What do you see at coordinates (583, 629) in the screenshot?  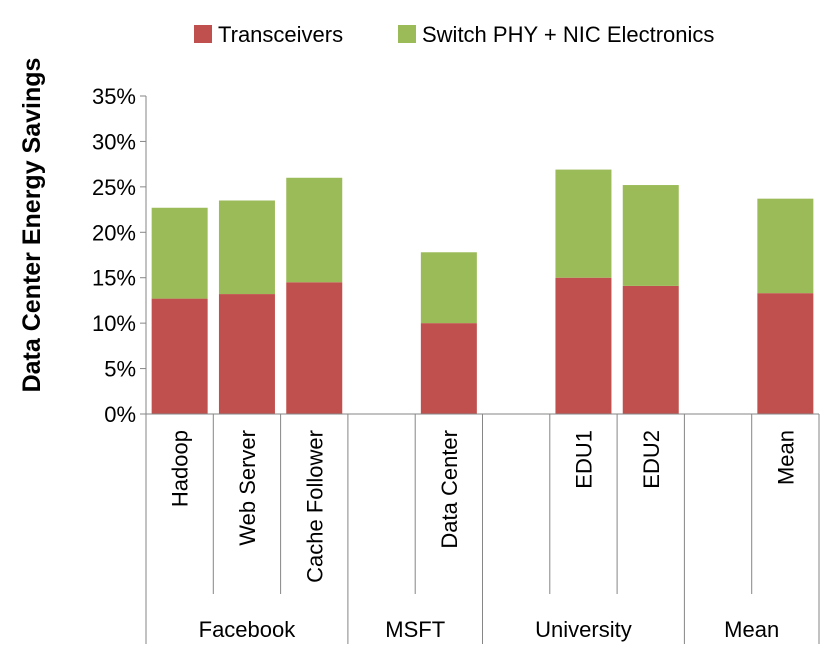 I see `x-group-label-university: University` at bounding box center [583, 629].